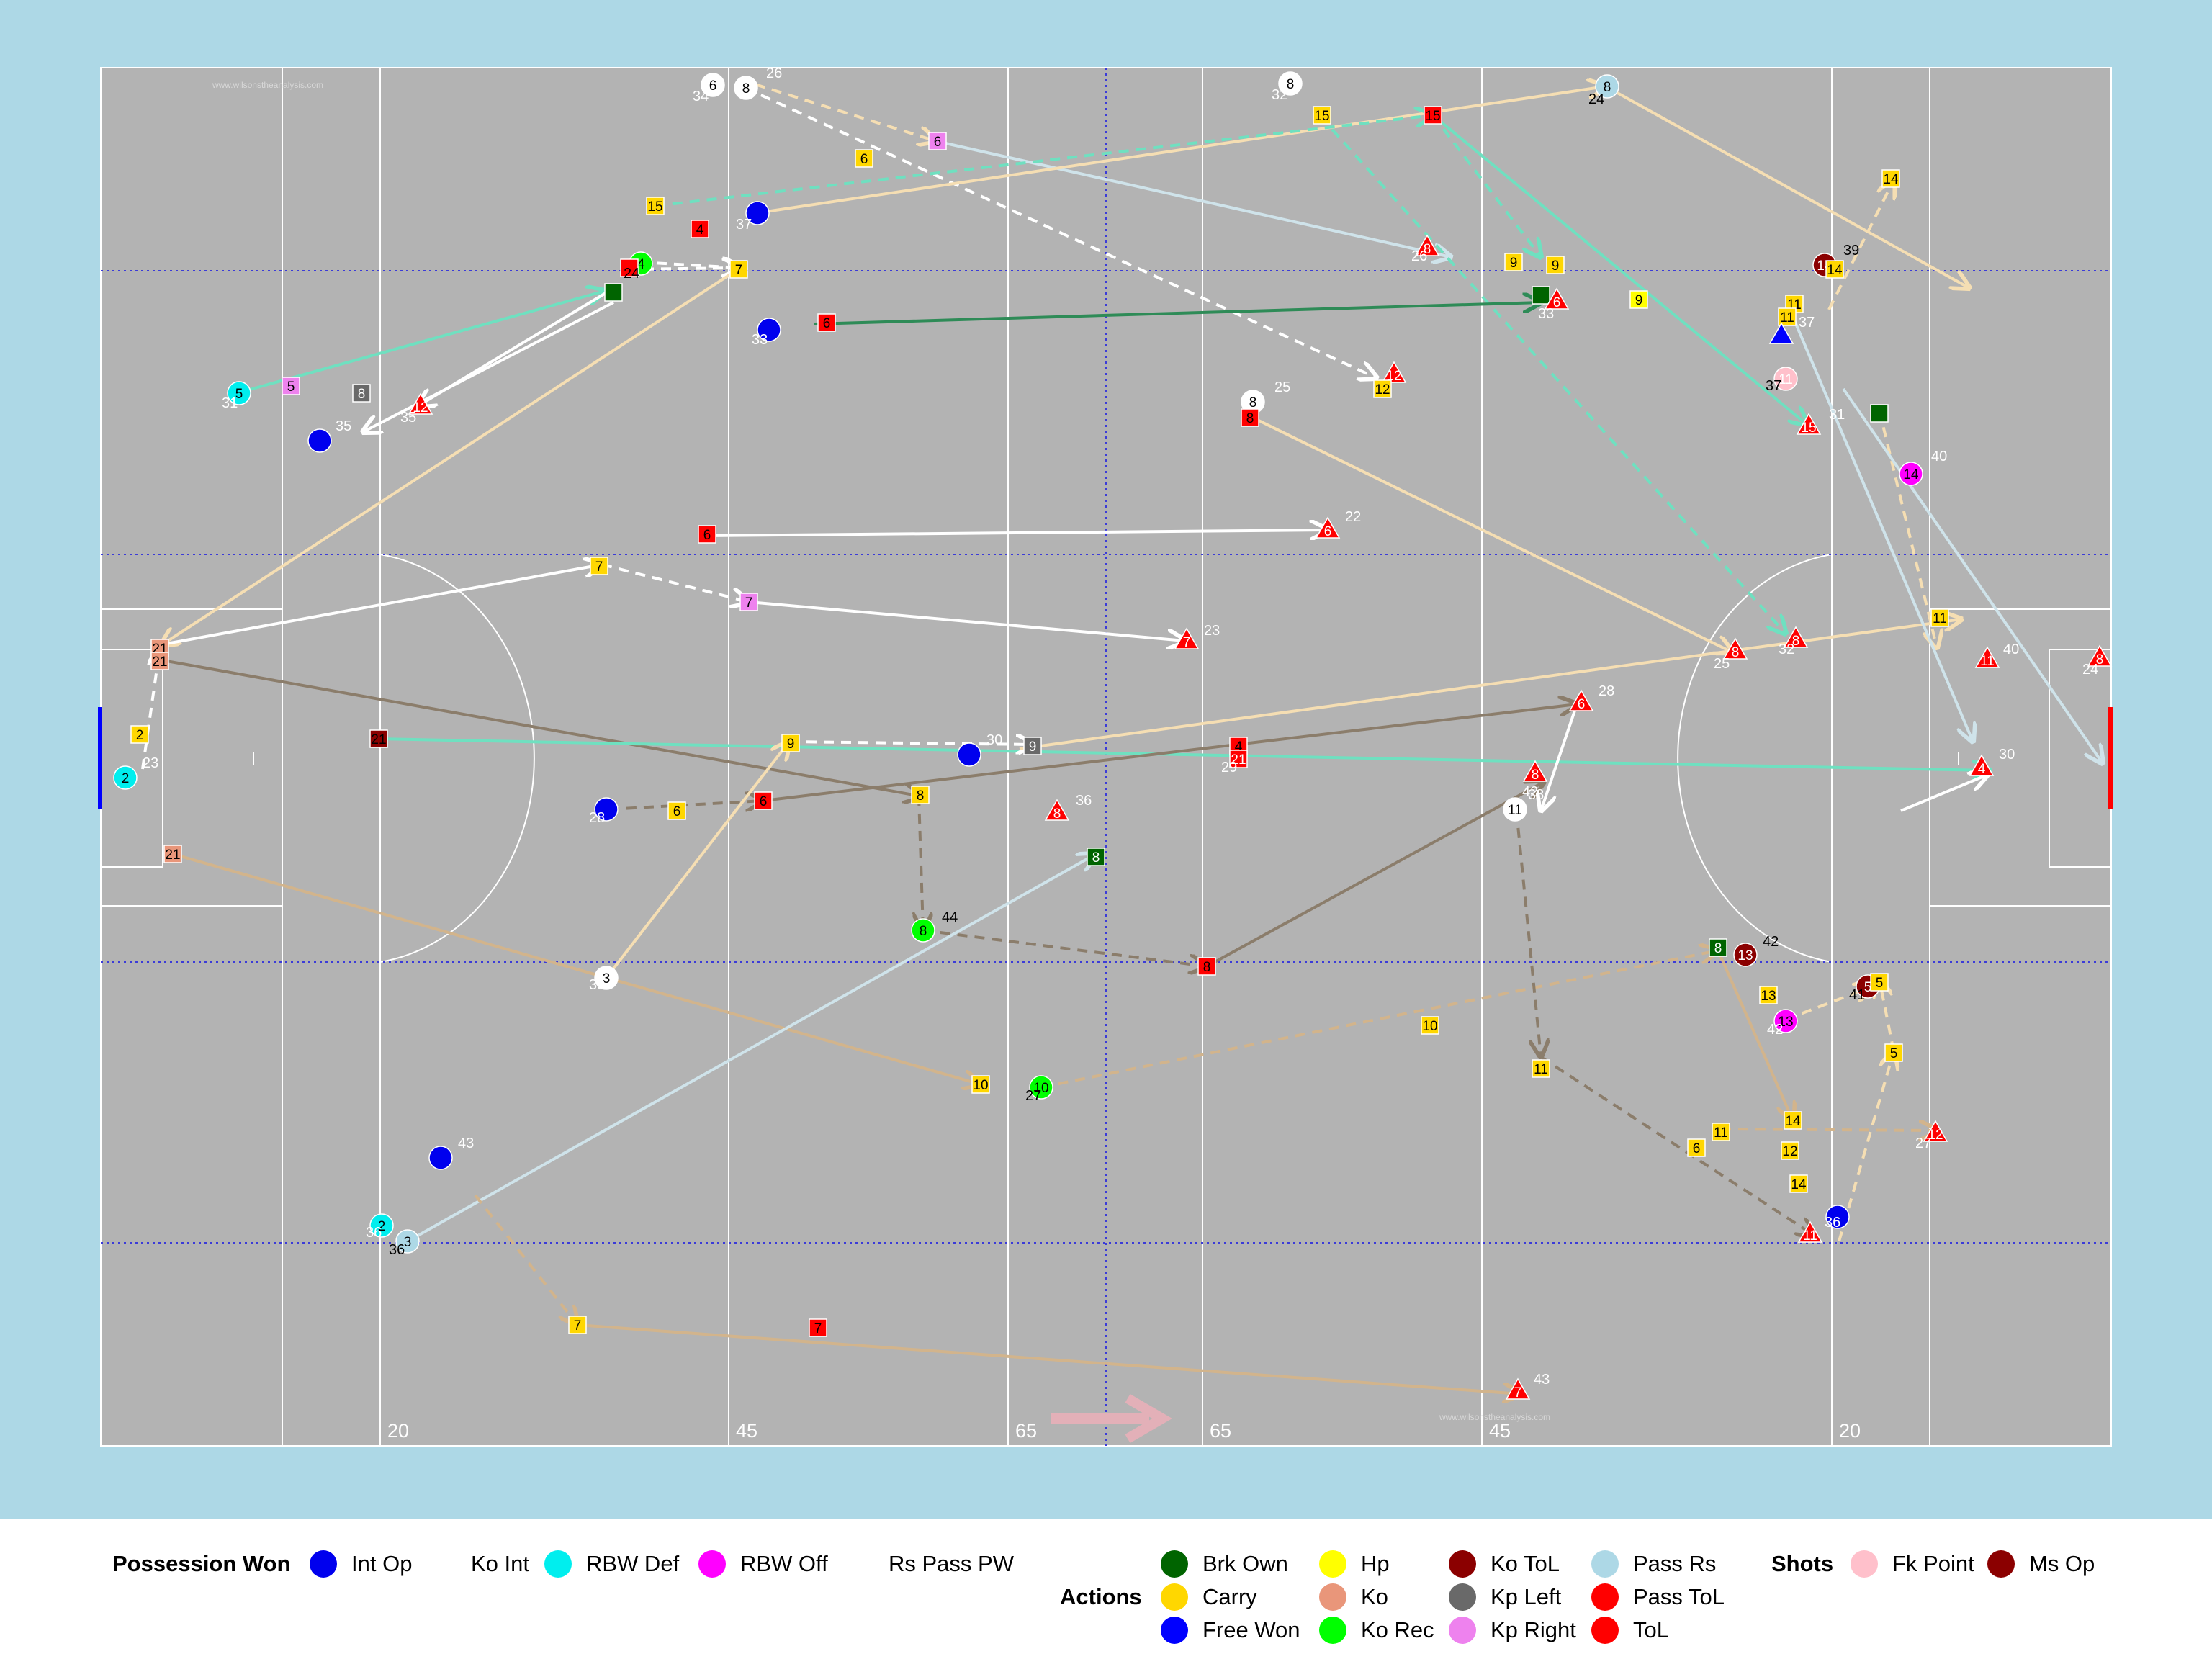 The height and width of the screenshot is (1659, 2212). Describe the element at coordinates (747, 1431) in the screenshot. I see `pitch-label-45-left: 45` at that location.